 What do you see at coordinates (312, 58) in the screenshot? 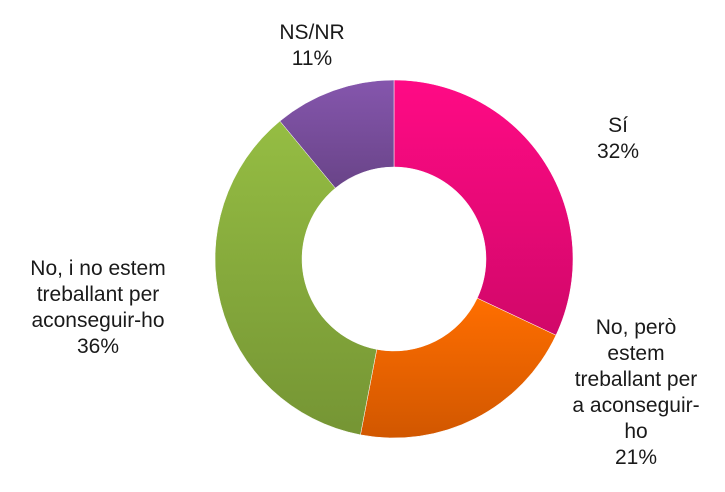
I see `slice-value-label-3: 11%` at bounding box center [312, 58].